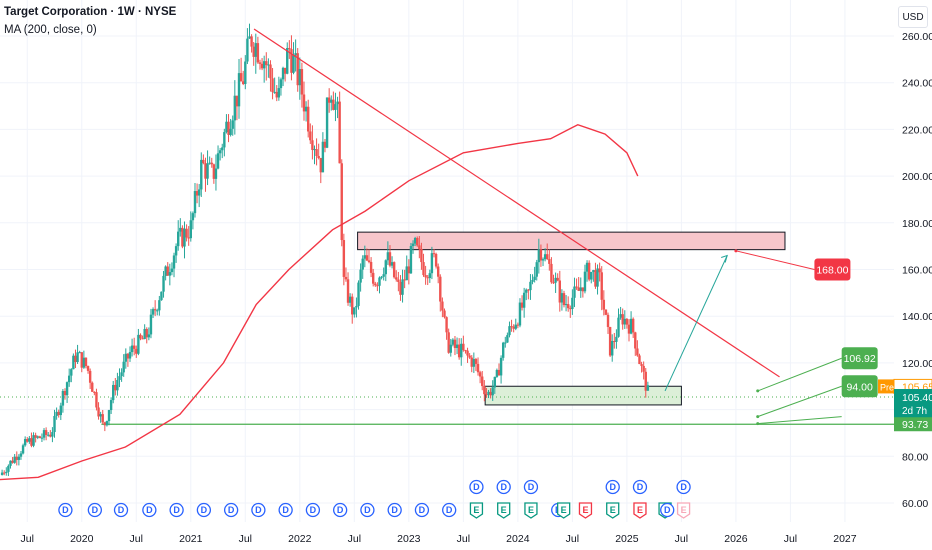 Image resolution: width=932 pixels, height=550 pixels. What do you see at coordinates (860, 359) in the screenshot?
I see `price-callout-text: 106.92` at bounding box center [860, 359].